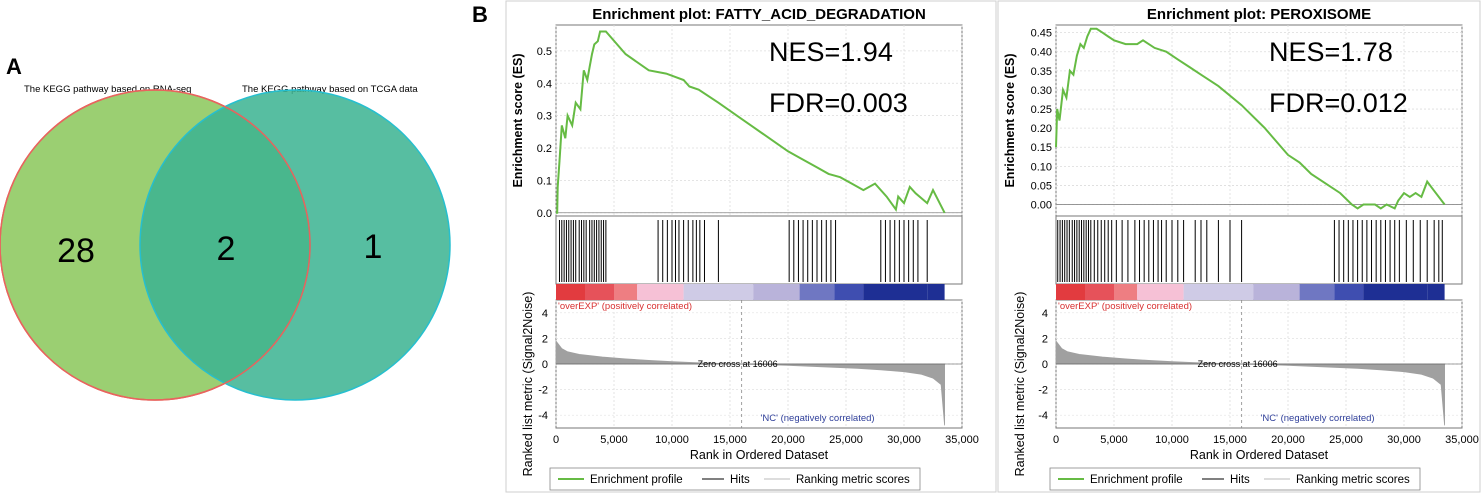  I want to click on es-y-tick-label: 0.35, so click(1041, 72).